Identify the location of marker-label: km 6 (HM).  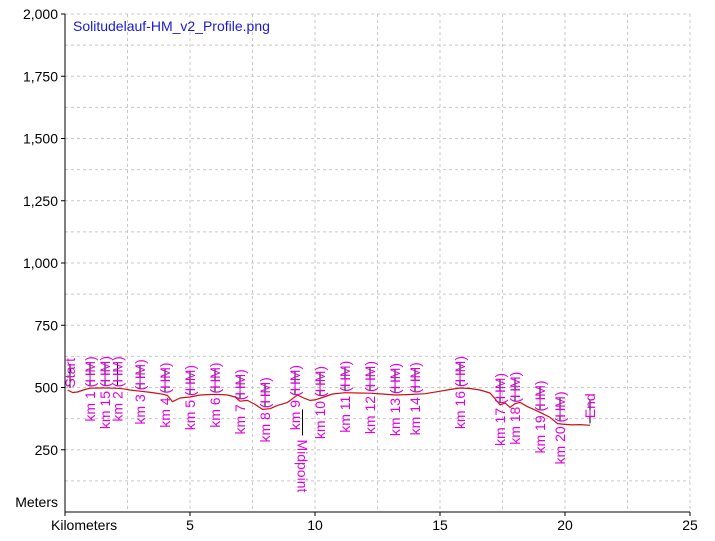
(215, 394).